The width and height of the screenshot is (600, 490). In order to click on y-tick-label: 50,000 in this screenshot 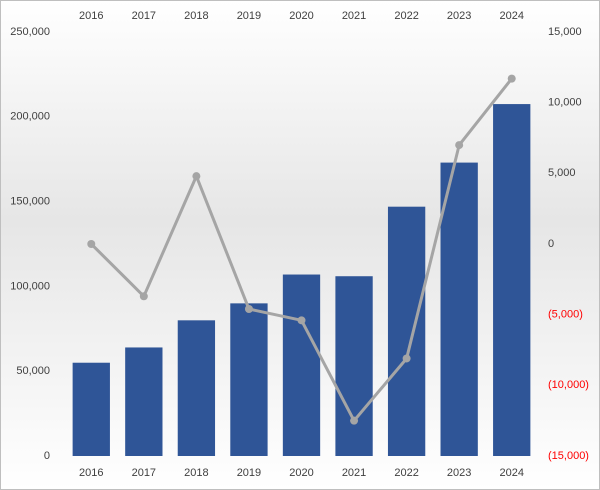, I will do `click(33, 371)`.